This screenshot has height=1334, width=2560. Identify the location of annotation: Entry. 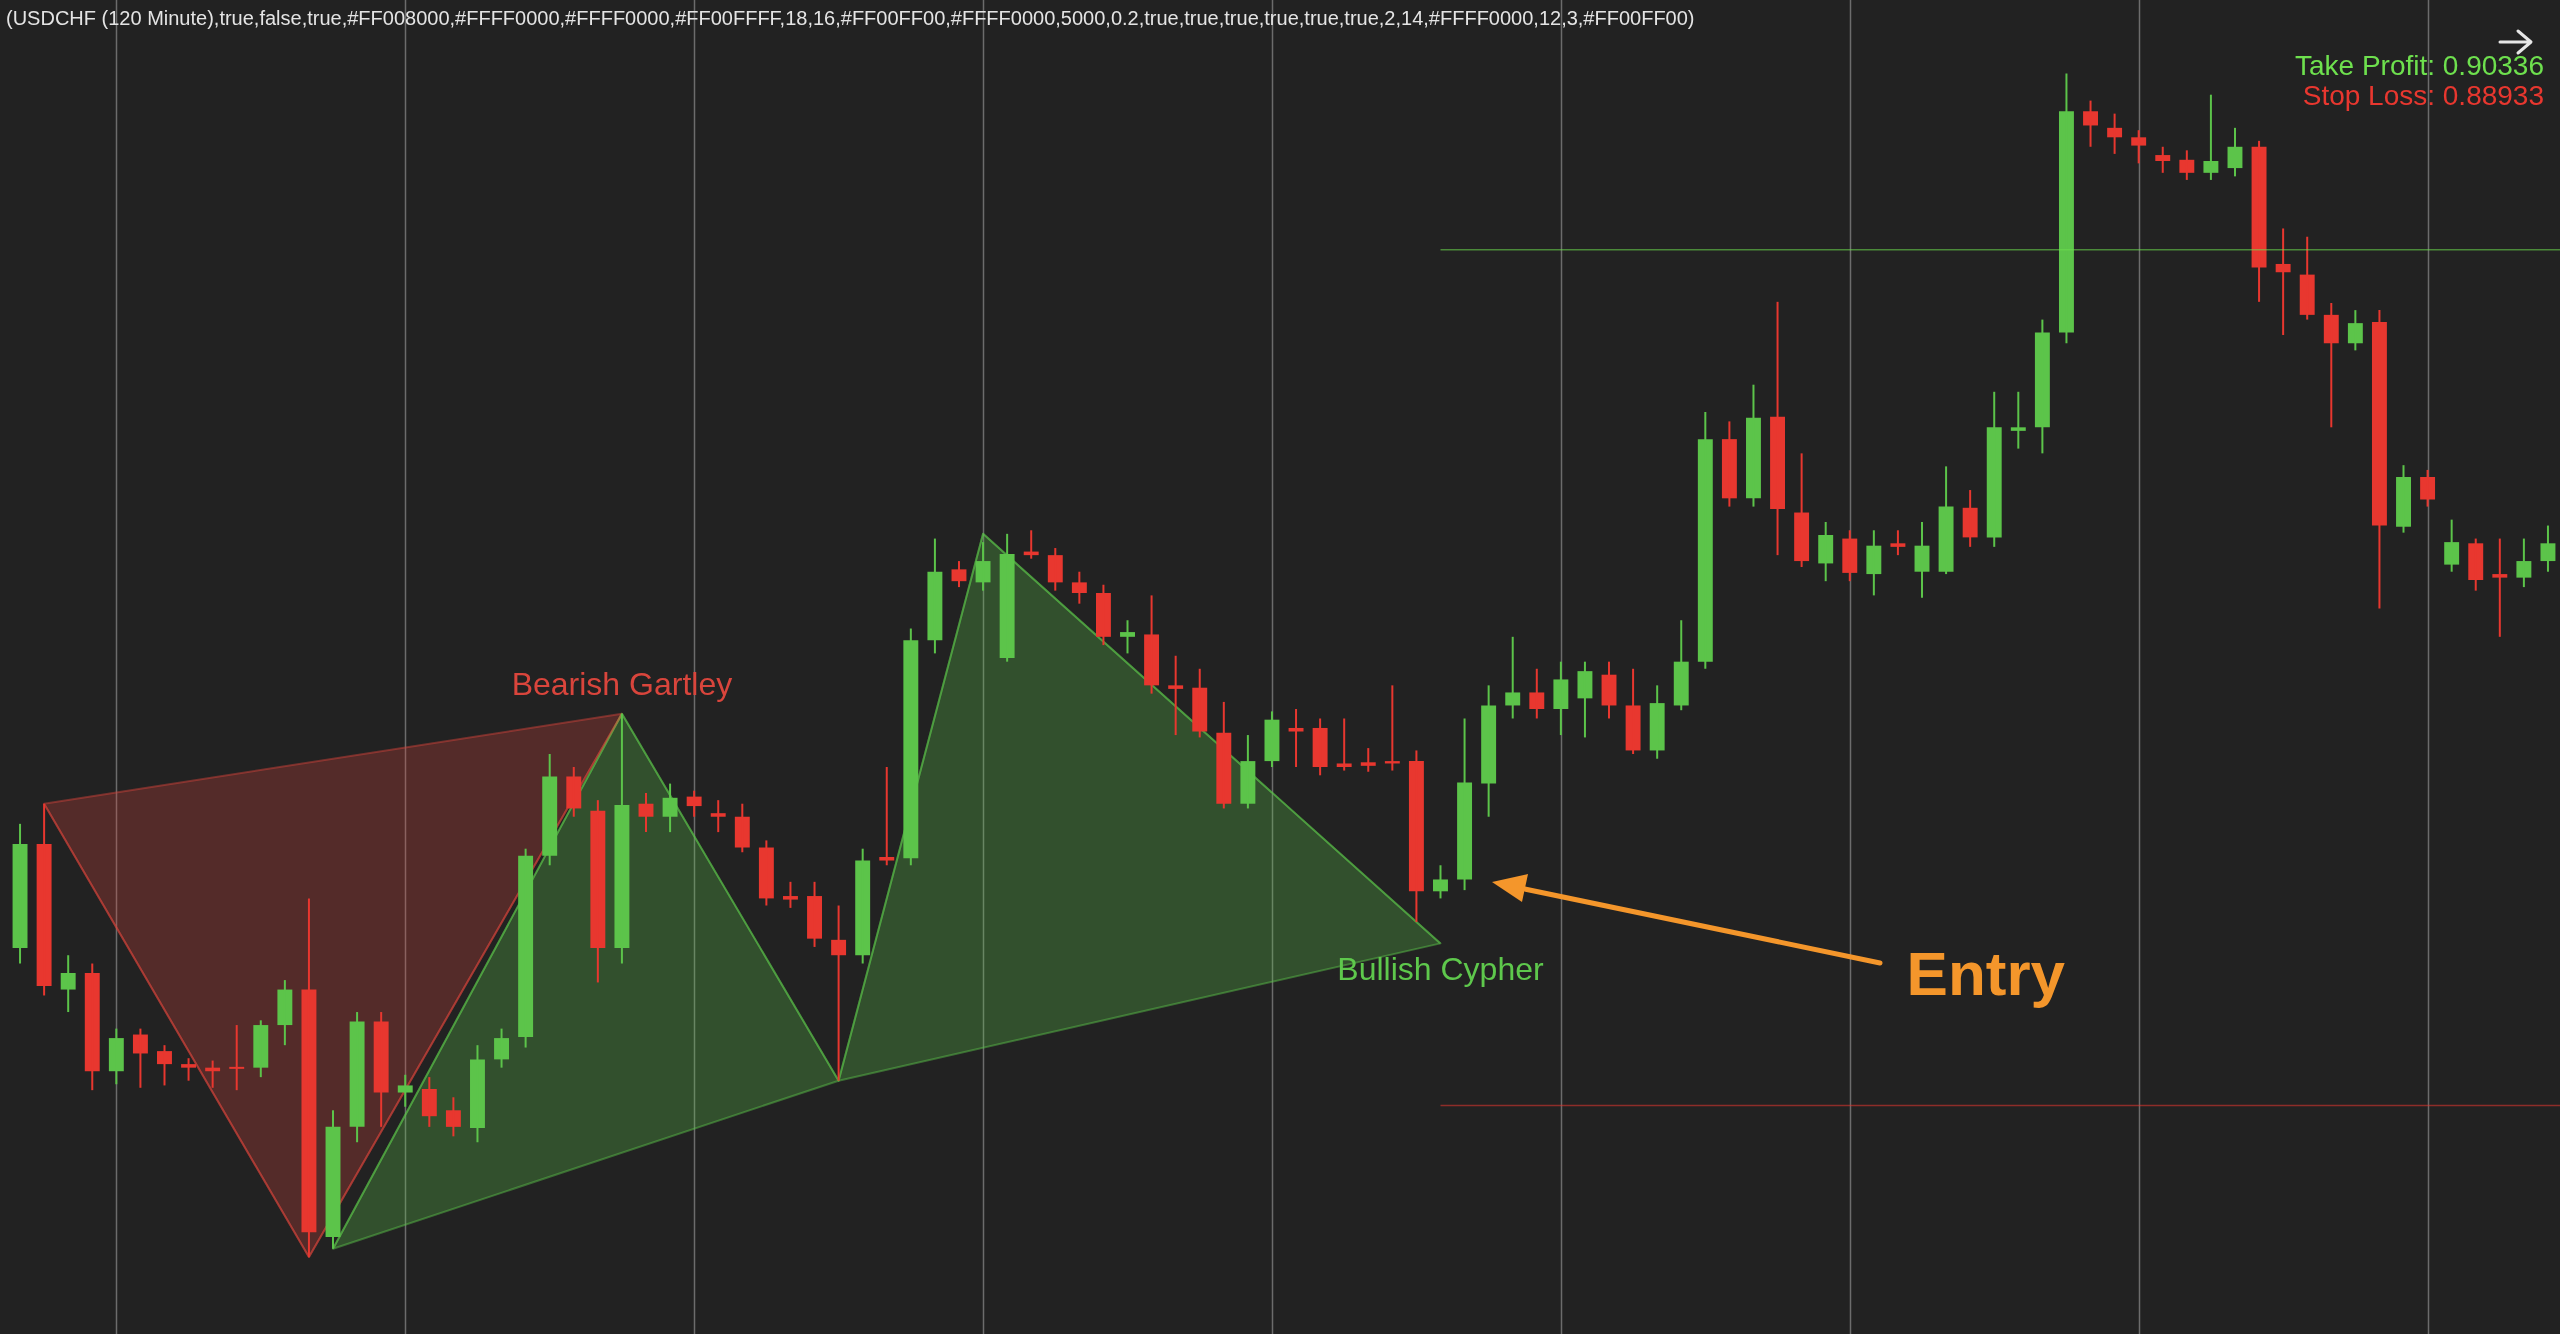
(1986, 973).